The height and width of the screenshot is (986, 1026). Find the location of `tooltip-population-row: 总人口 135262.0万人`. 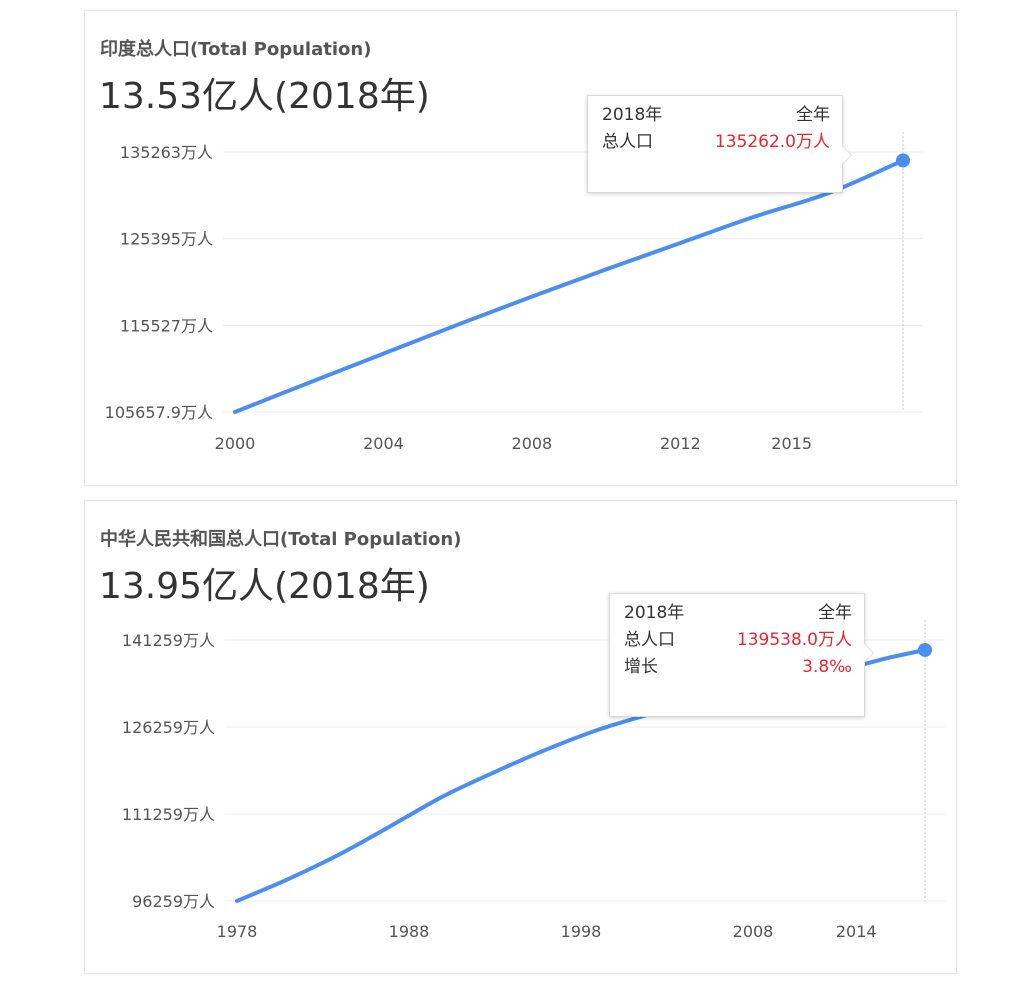

tooltip-population-row: 总人口 135262.0万人 is located at coordinates (716, 142).